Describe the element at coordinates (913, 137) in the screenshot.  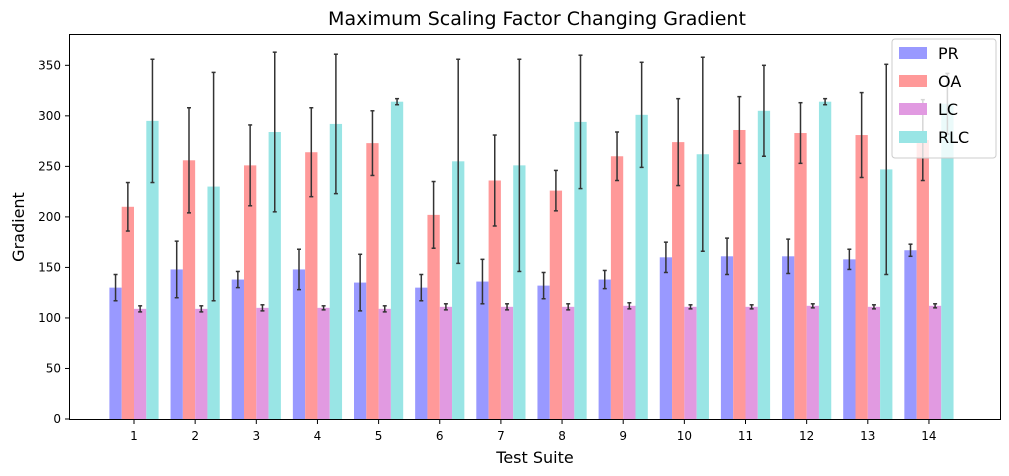
I see `legend-swatch-rlc` at that location.